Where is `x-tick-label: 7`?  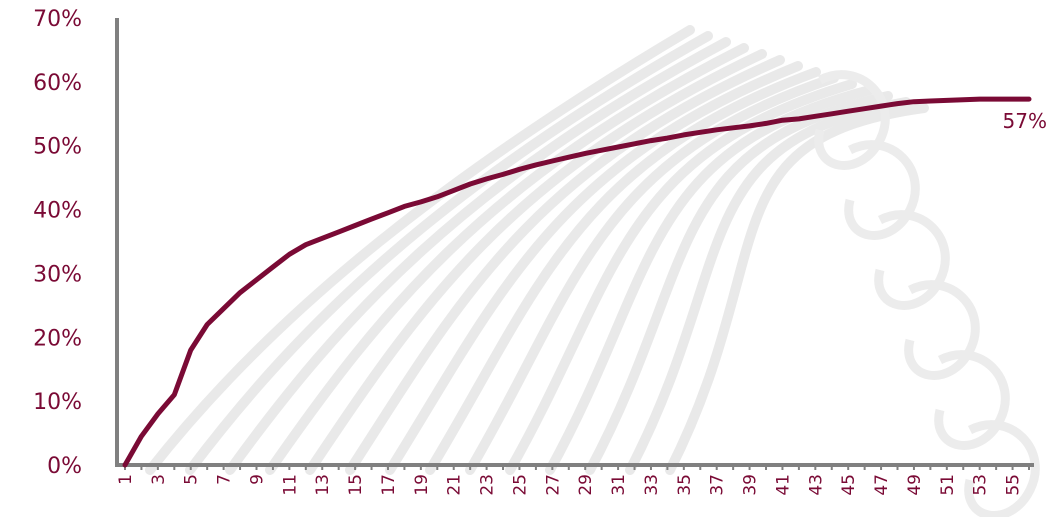
x-tick-label: 7 is located at coordinates (225, 479).